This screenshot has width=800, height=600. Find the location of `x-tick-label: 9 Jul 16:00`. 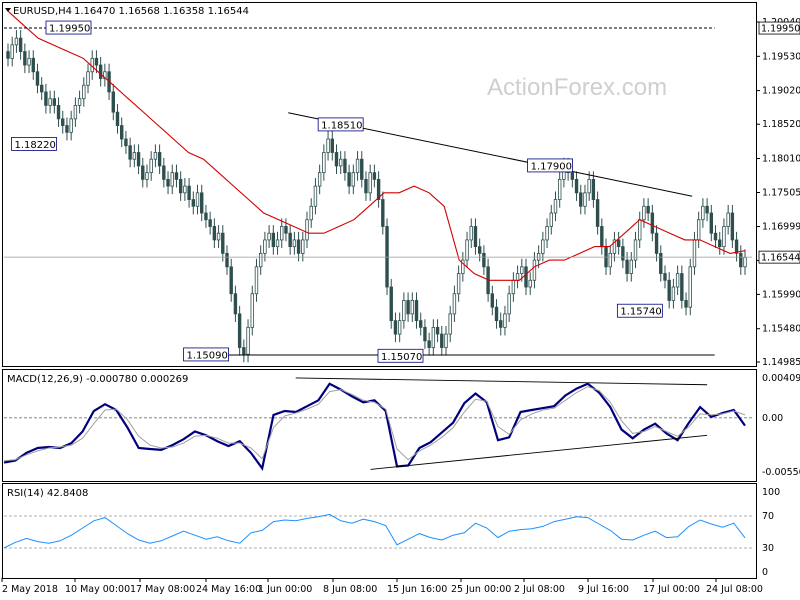

x-tick-label: 9 Jul 16:00 is located at coordinates (603, 589).